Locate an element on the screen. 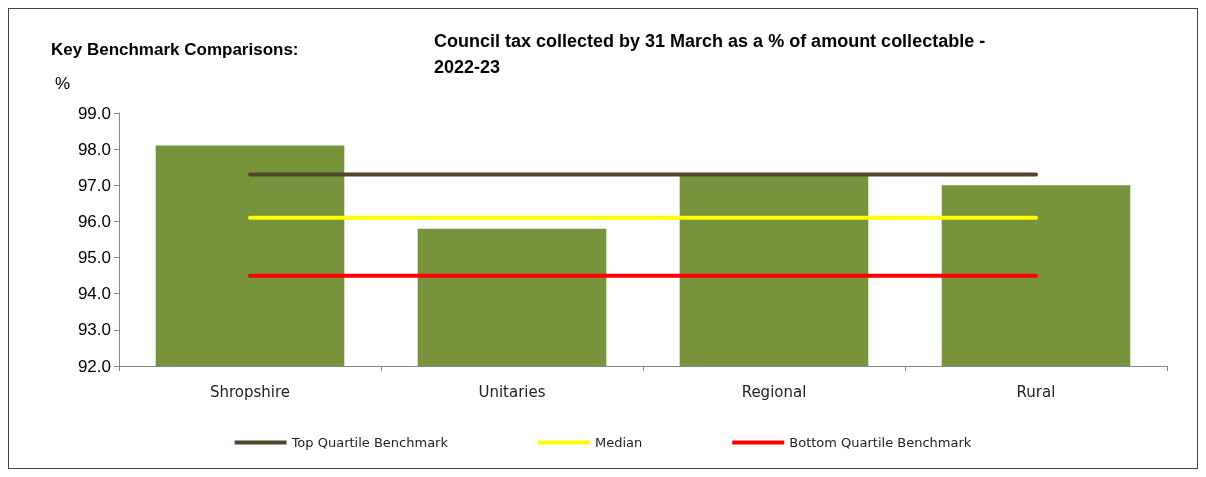 The width and height of the screenshot is (1206, 477). y-tick-label: 98.0 is located at coordinates (94, 149).